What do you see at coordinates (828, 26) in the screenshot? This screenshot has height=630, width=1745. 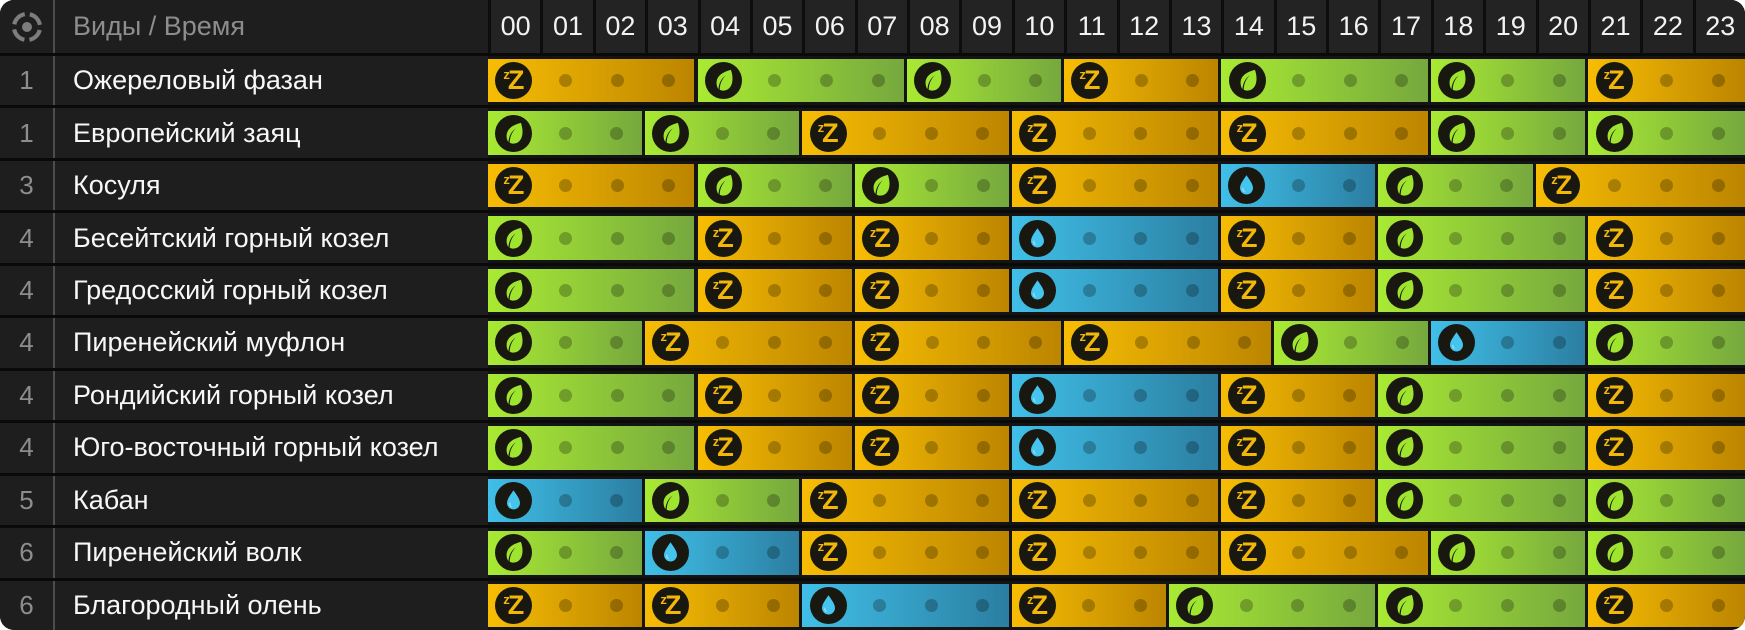 I see `hour-label: 06` at bounding box center [828, 26].